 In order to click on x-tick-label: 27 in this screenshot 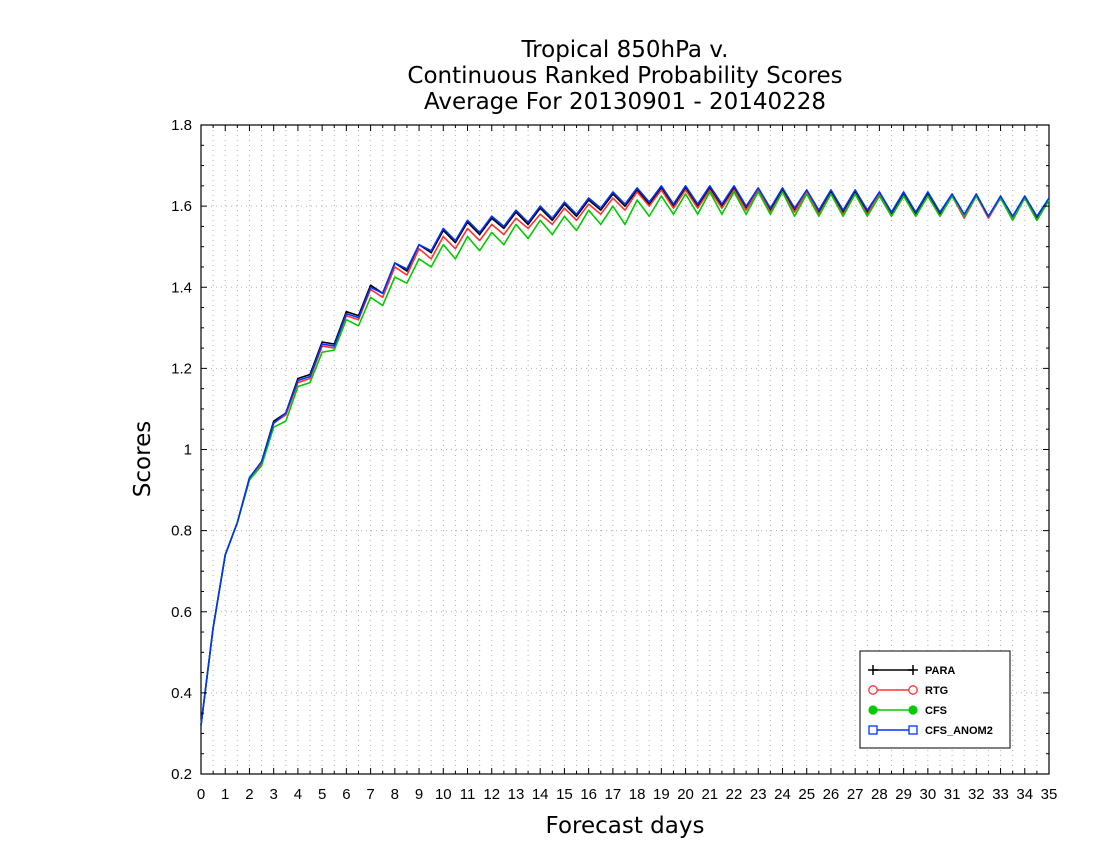, I will do `click(855, 794)`.